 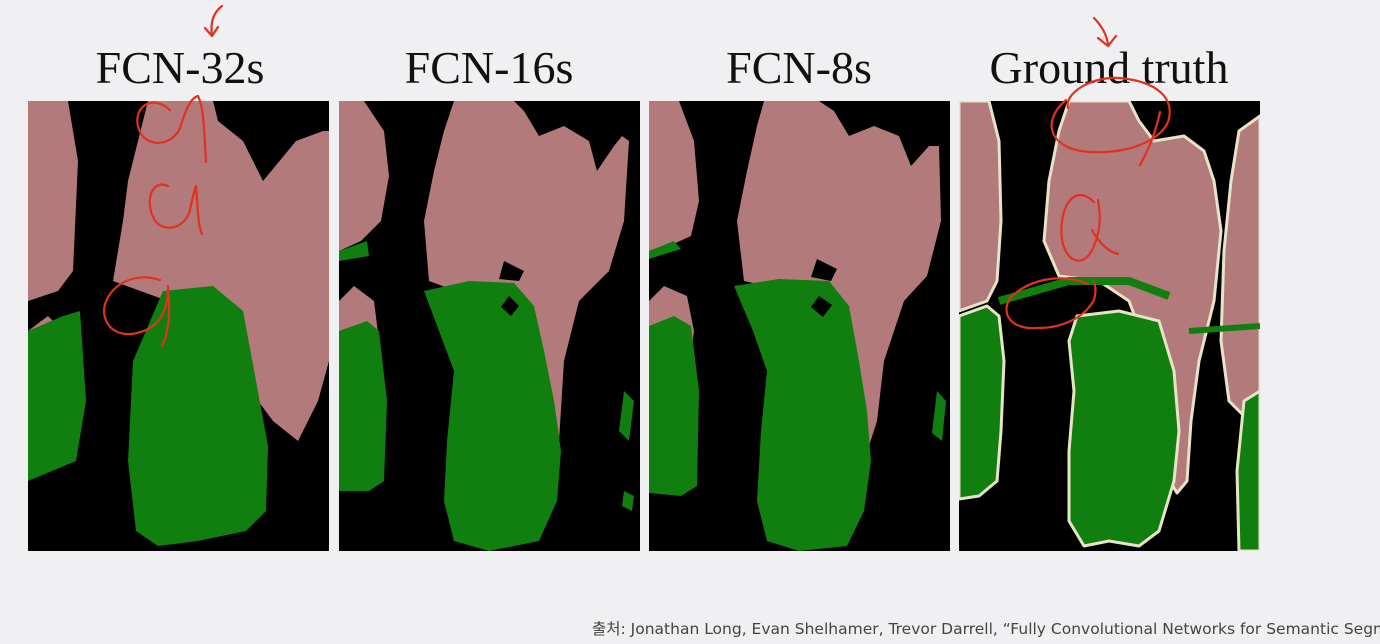 What do you see at coordinates (1109, 67) in the screenshot?
I see `panel-label-ground-truth: Ground truth` at bounding box center [1109, 67].